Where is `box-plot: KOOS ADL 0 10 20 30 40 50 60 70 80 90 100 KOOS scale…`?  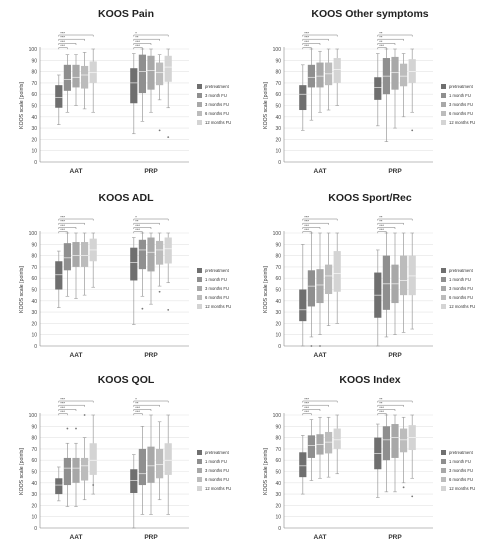 box-plot: KOOS ADL 0 10 20 30 40 50 60 70 80 90 100 KOOS scale… is located at coordinates (125, 275).